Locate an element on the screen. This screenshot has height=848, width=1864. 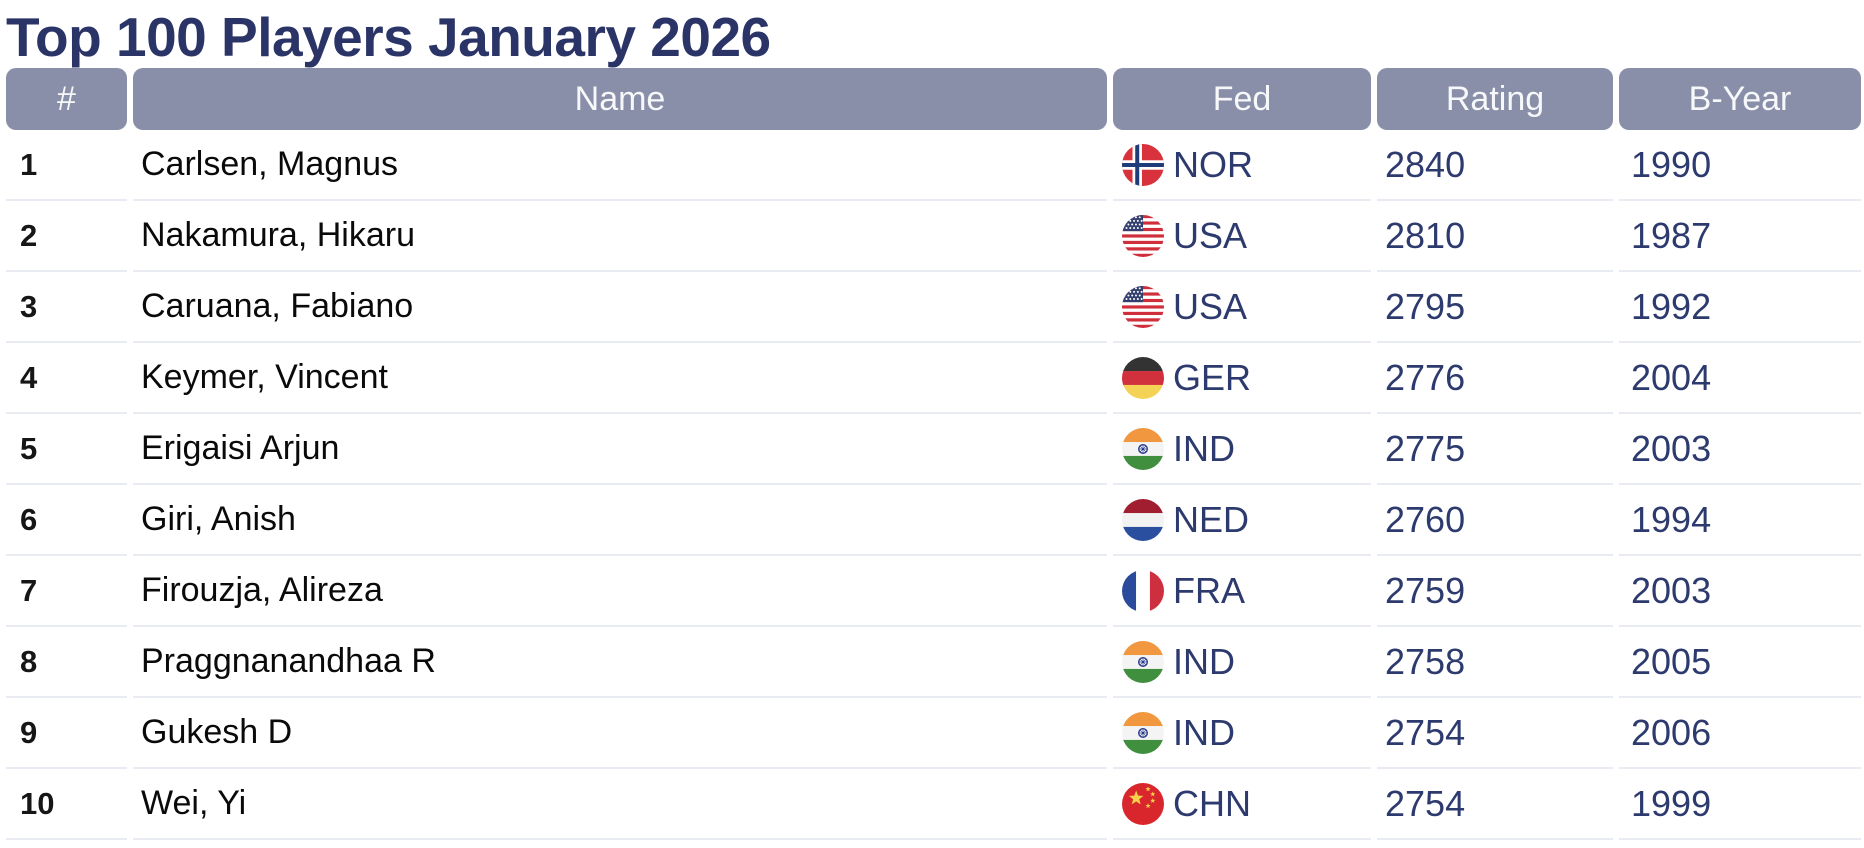
table-row: 4 Keymer, Vincent GER 2776 2004 is located at coordinates (933, 378).